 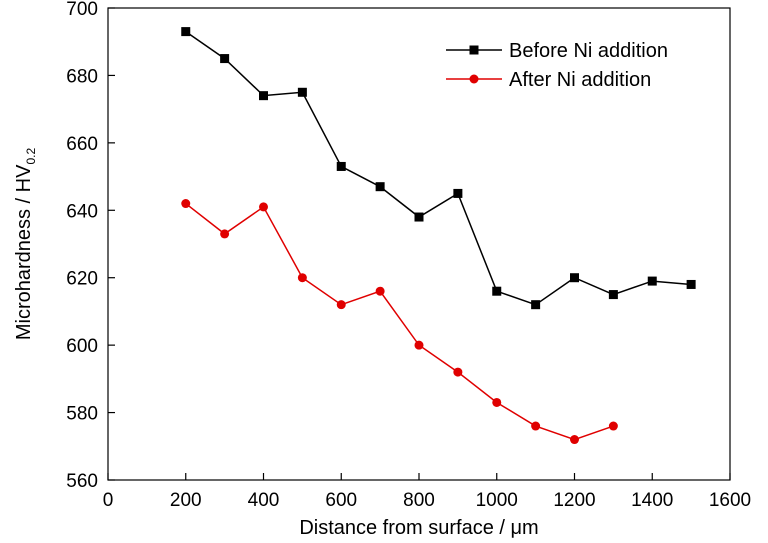 I want to click on legend-item-after-ni-addition: After Ni addition, so click(x=548, y=80).